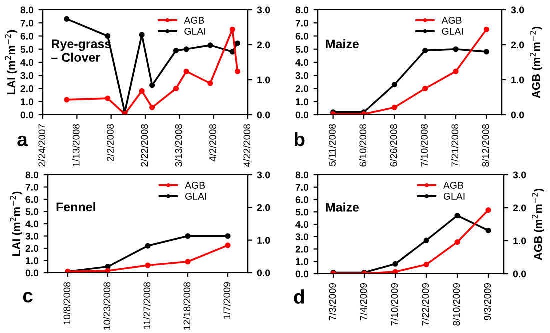 The height and width of the screenshot is (333, 550). Describe the element at coordinates (394, 145) in the screenshot. I see `x-tick-label: 6/26/2008` at that location.